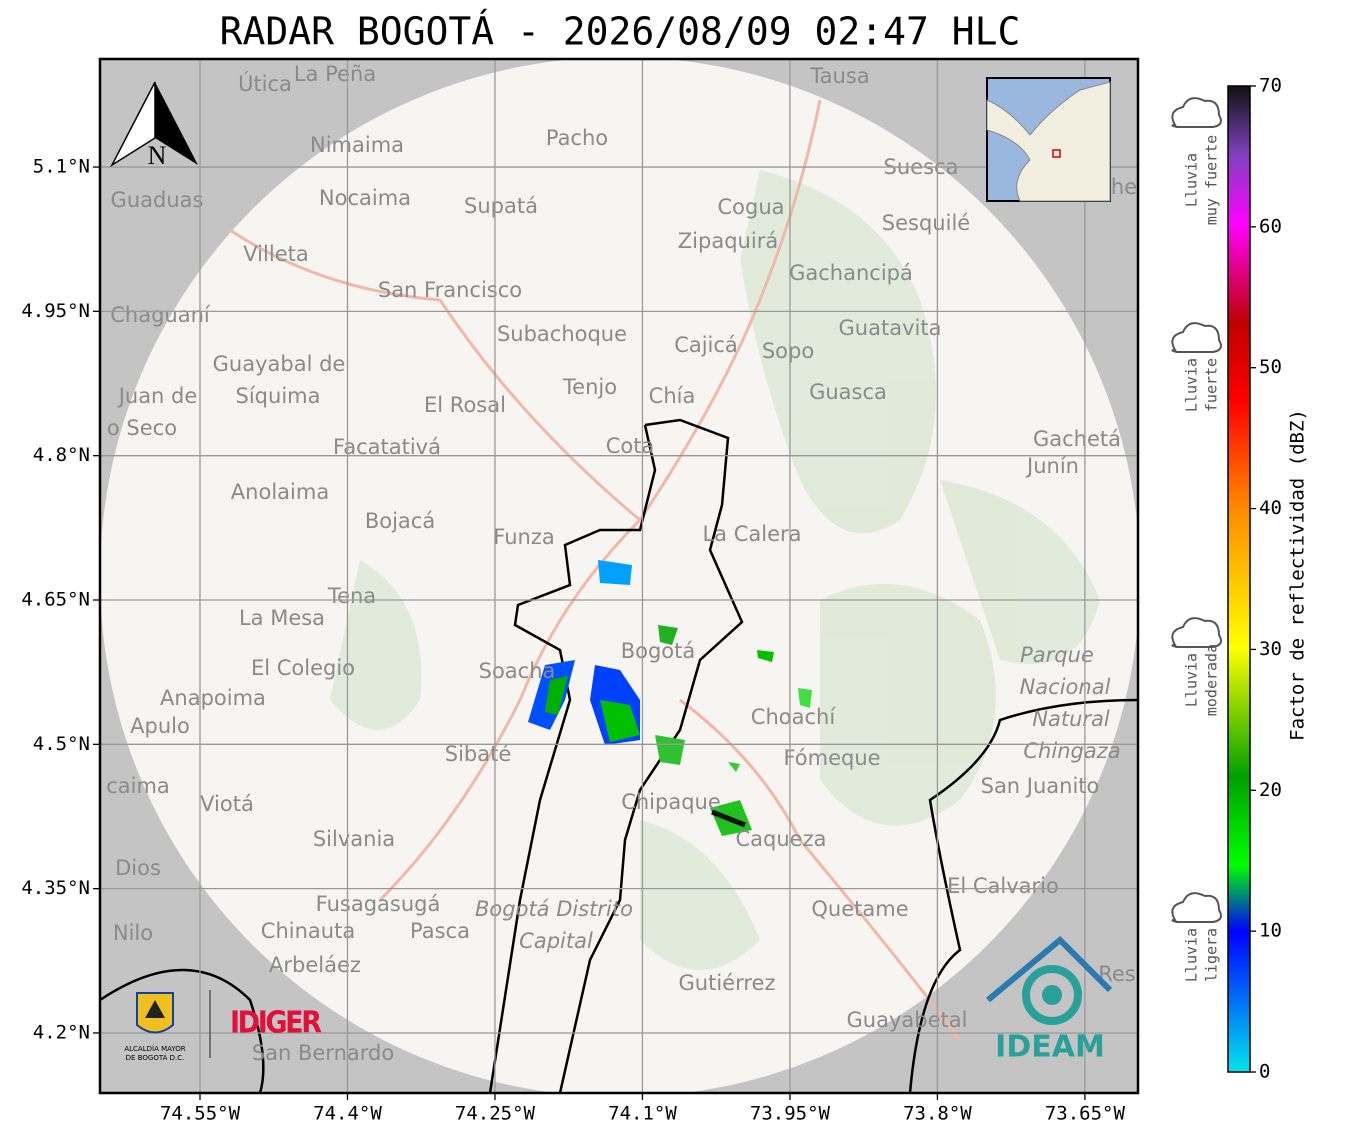 Image resolution: width=1349 pixels, height=1139 pixels. I want to click on colorbar-tick-label: 40, so click(1270, 508).